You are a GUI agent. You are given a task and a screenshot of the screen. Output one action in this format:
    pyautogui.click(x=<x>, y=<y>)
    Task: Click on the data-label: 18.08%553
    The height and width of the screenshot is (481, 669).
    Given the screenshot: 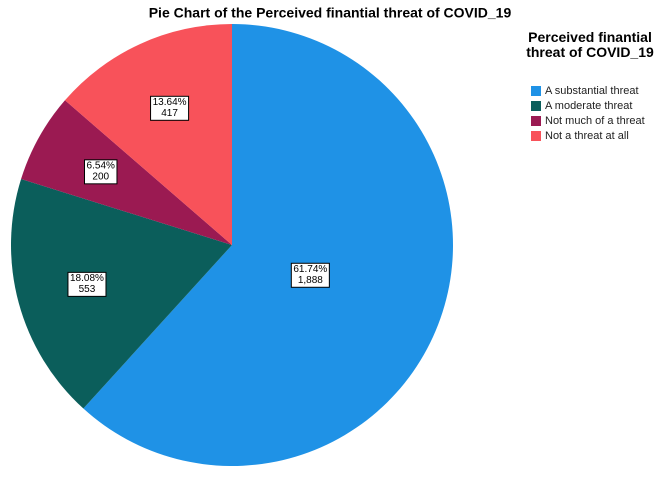 What is the action you would take?
    pyautogui.click(x=87, y=284)
    